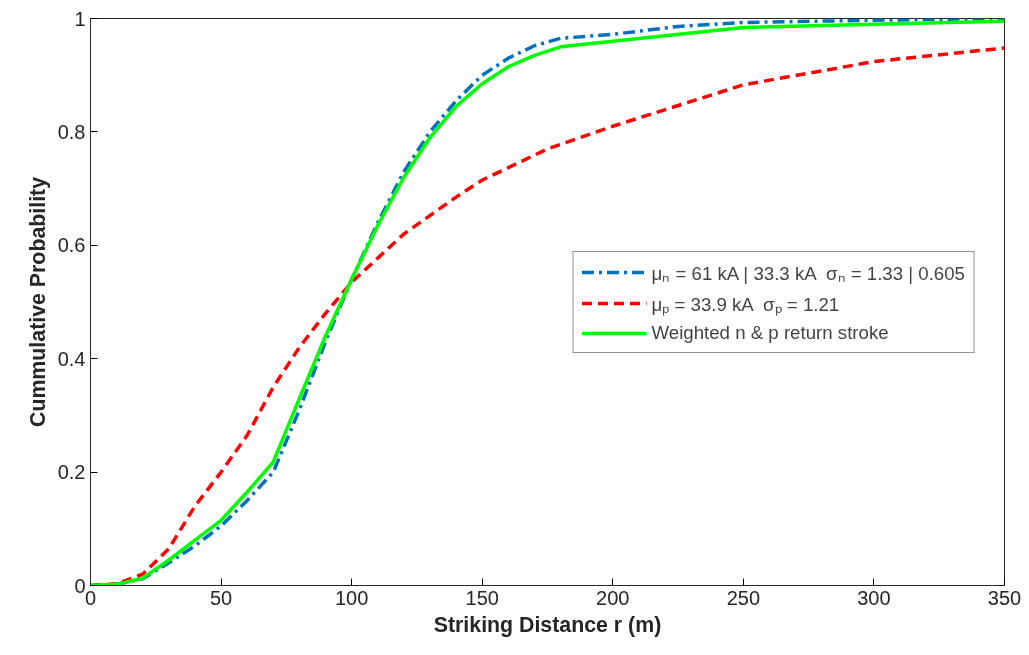 The image size is (1029, 655). Describe the element at coordinates (71, 472) in the screenshot. I see `y-tick-label: 0.2` at that location.